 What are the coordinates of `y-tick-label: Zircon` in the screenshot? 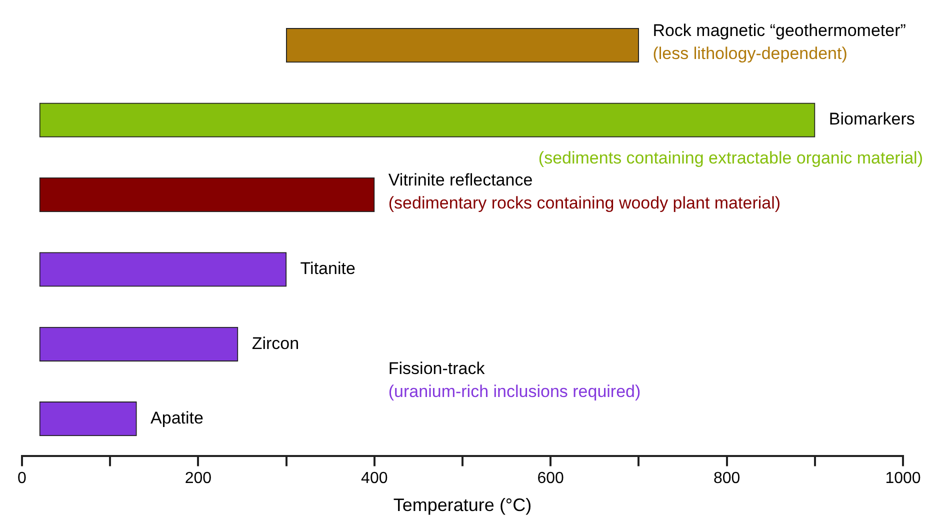 It's located at (276, 343).